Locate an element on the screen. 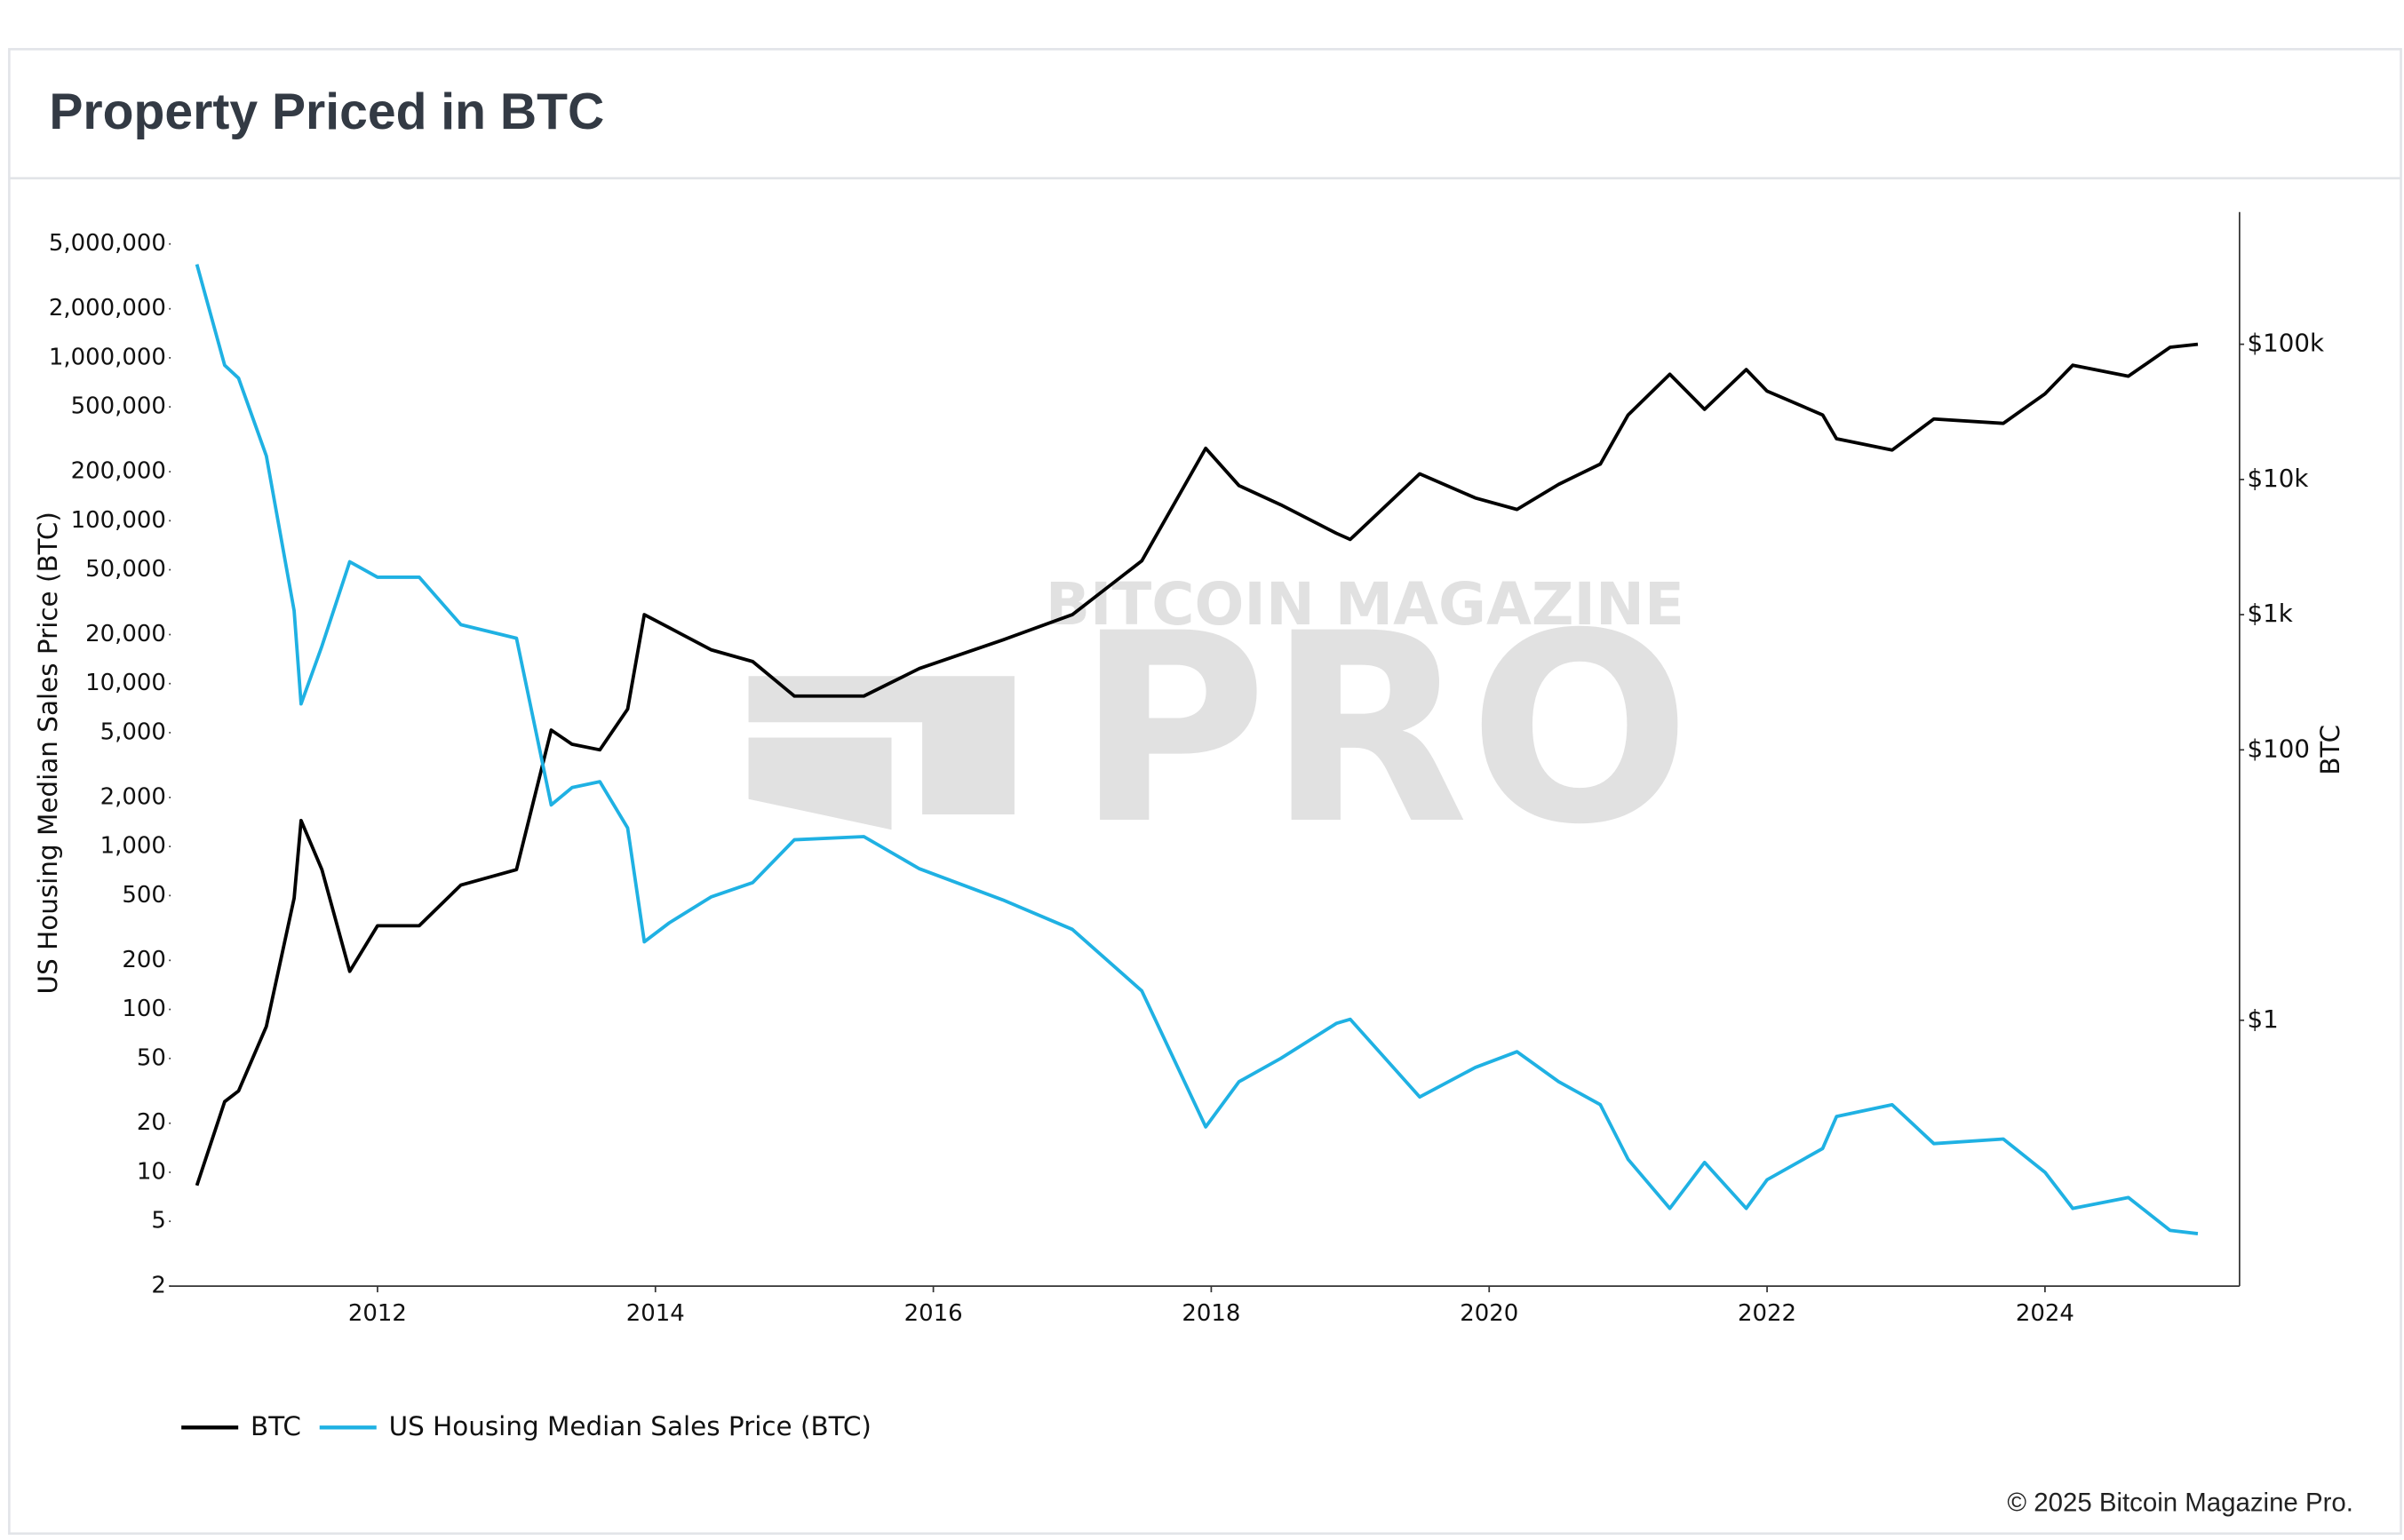  credit: © 2025 Bitcoin Magazine Pro. is located at coordinates (2179, 1503).